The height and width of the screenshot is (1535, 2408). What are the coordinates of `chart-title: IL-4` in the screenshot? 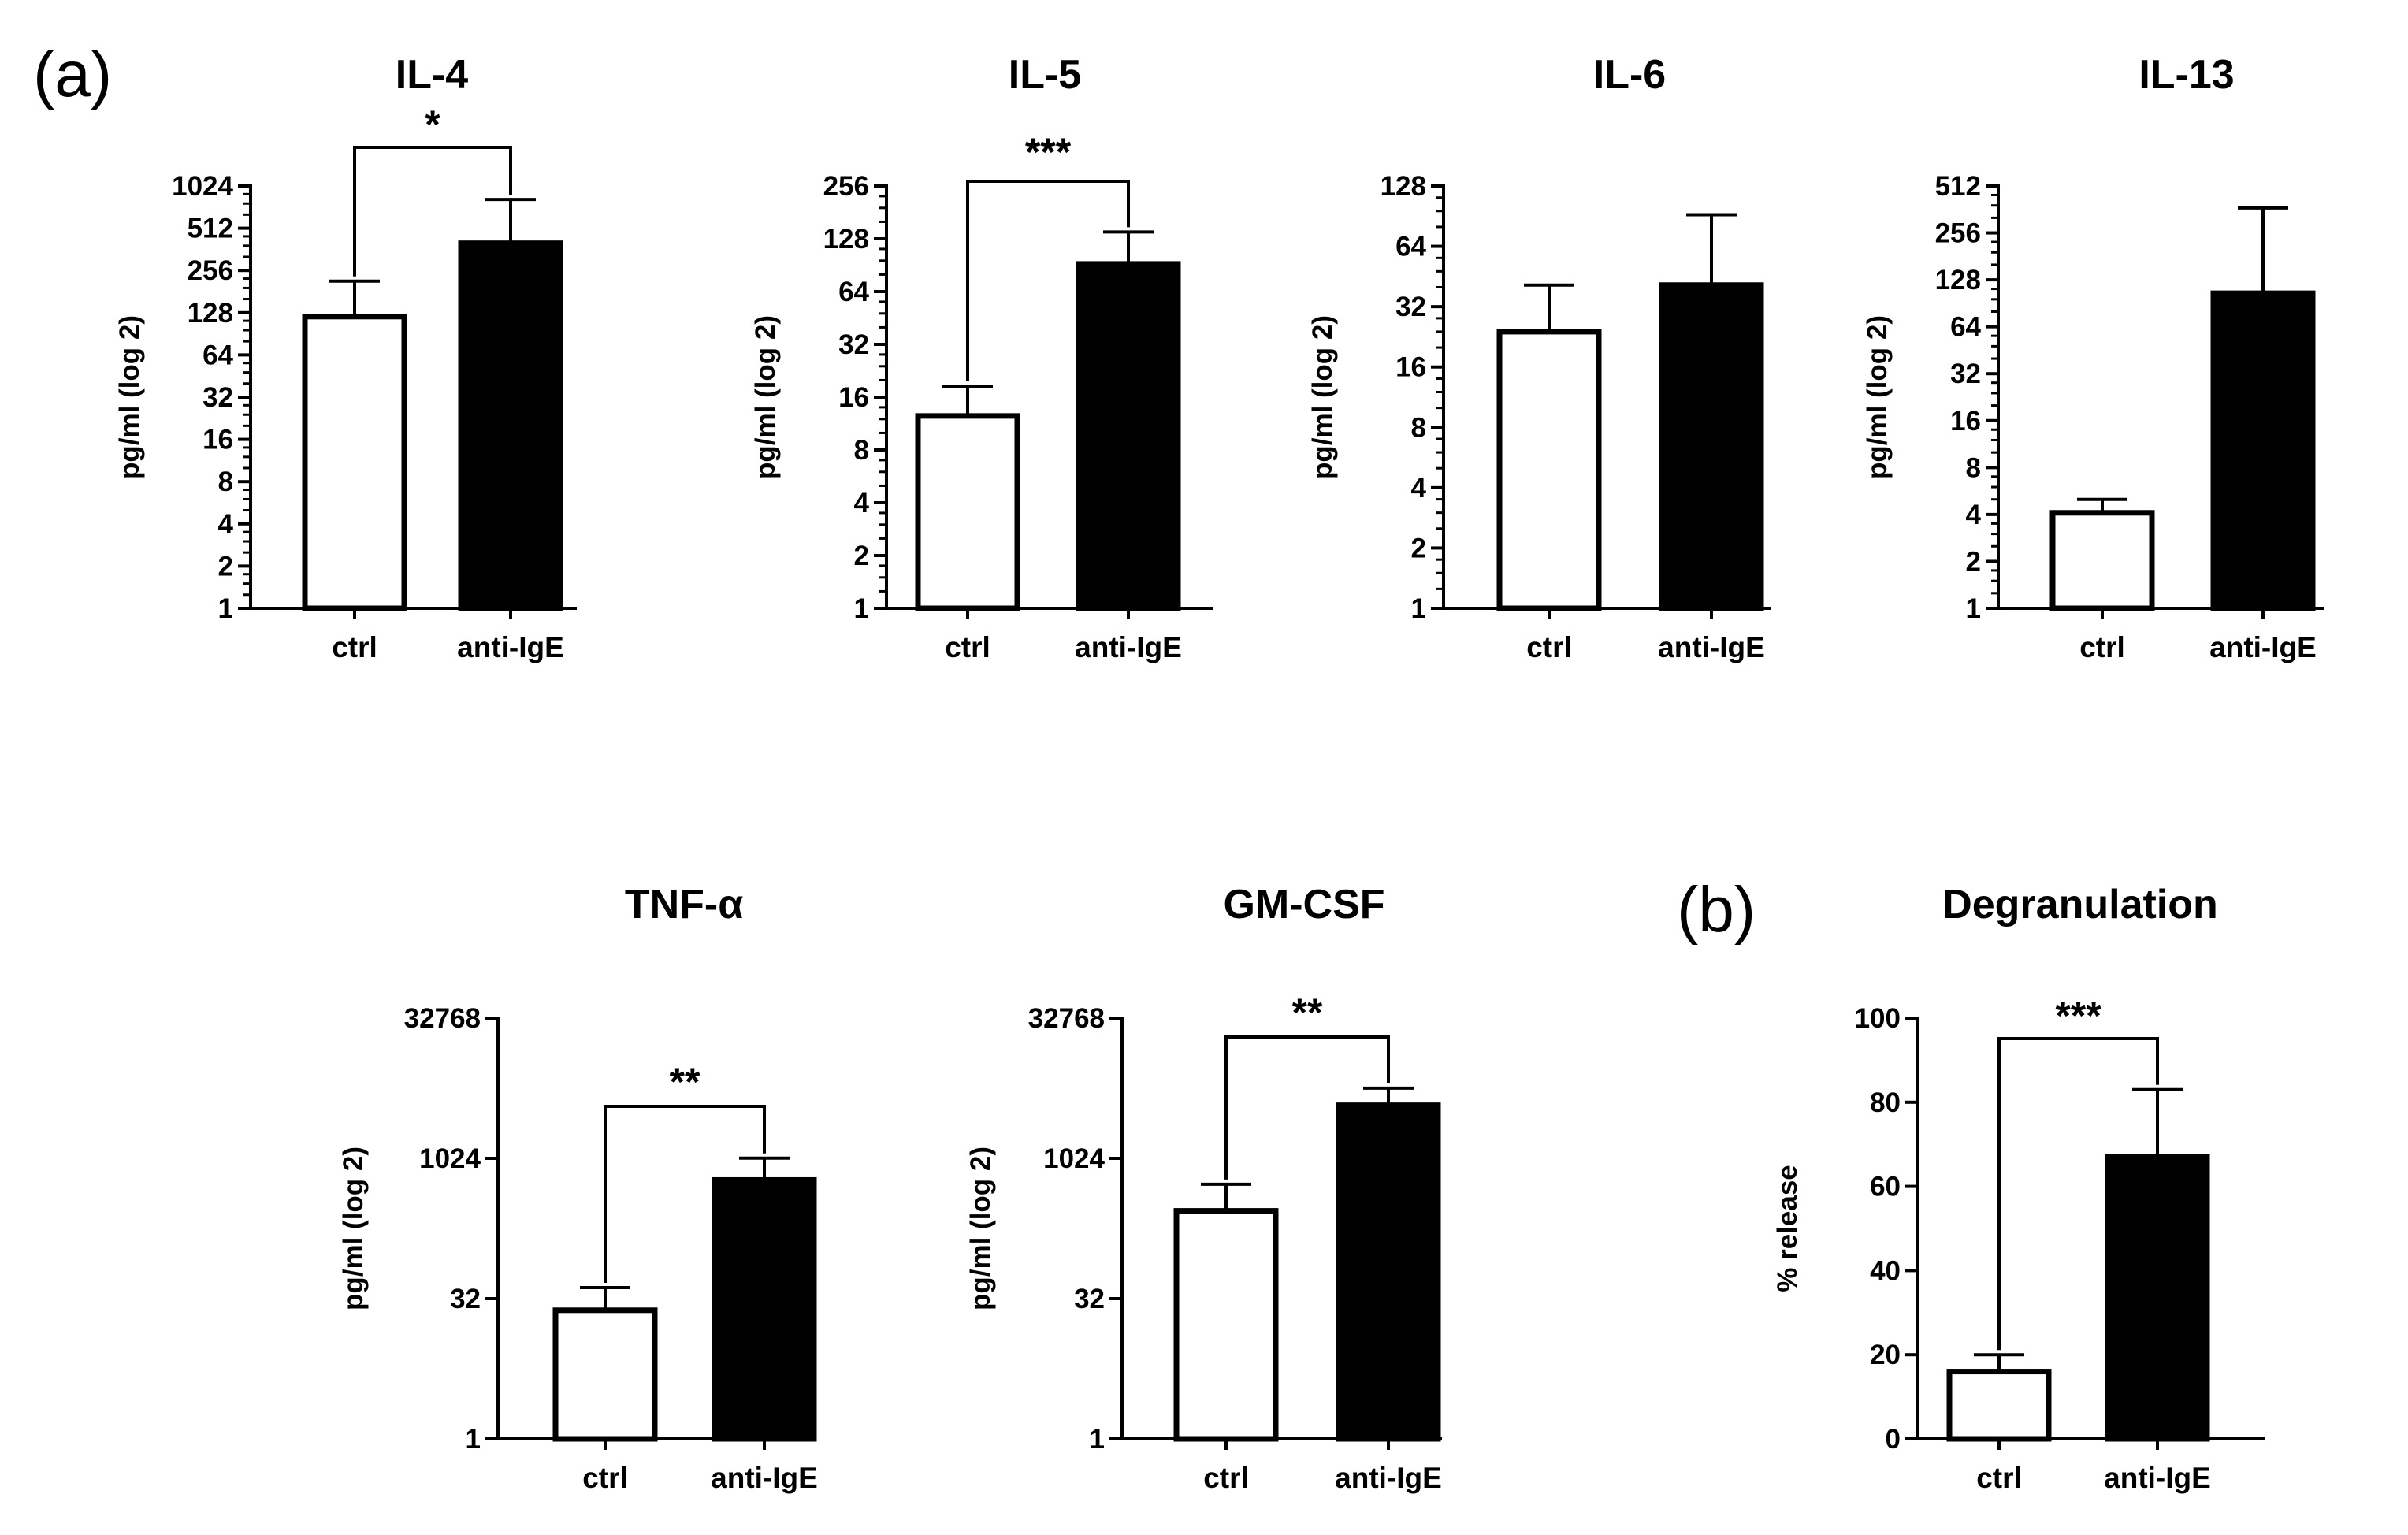 It's located at (433, 75).